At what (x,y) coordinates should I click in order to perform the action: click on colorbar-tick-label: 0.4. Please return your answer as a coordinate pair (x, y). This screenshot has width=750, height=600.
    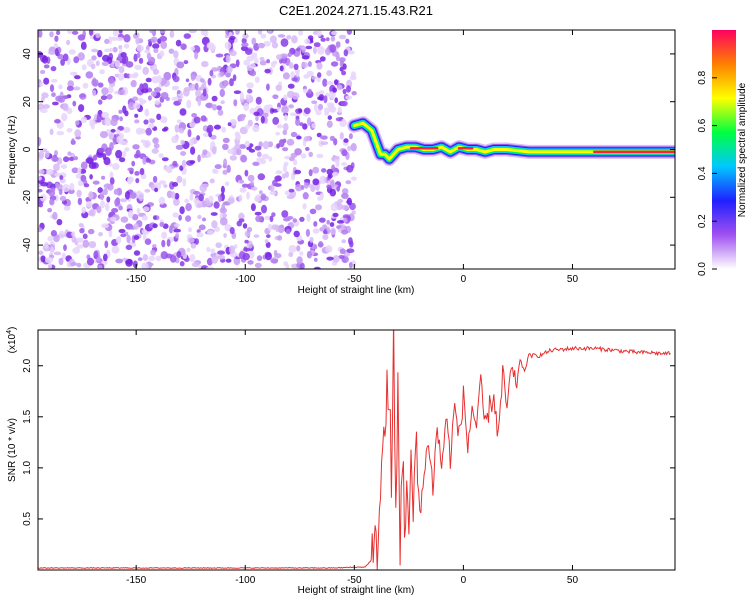
    Looking at the image, I should click on (702, 173).